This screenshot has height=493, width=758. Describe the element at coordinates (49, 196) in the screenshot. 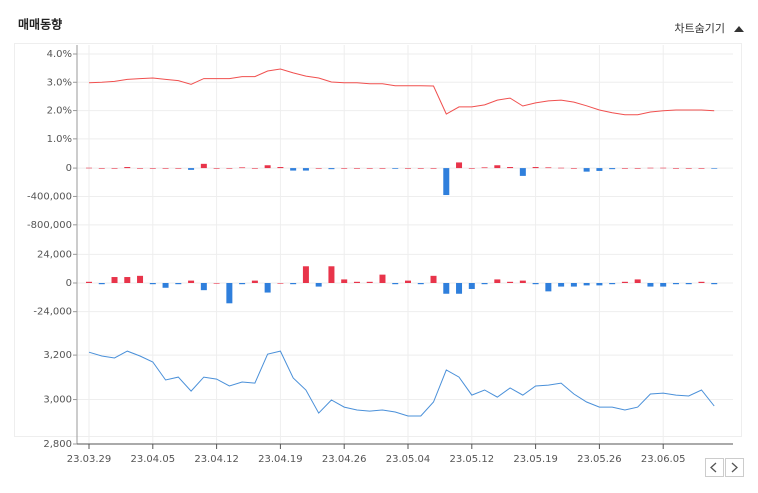

I see `y-tick-label: -400,000` at that location.